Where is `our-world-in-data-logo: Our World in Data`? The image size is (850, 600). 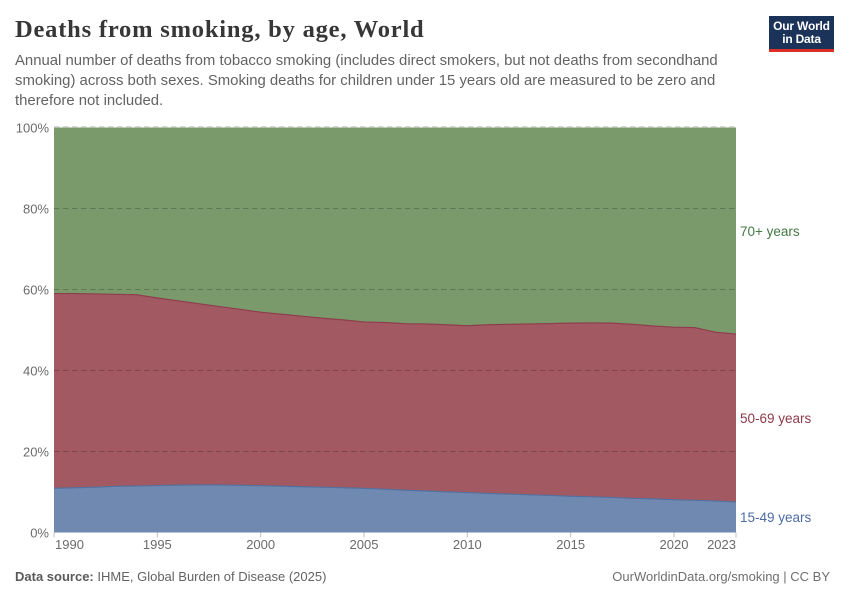
our-world-in-data-logo: Our World in Data is located at coordinates (801, 34).